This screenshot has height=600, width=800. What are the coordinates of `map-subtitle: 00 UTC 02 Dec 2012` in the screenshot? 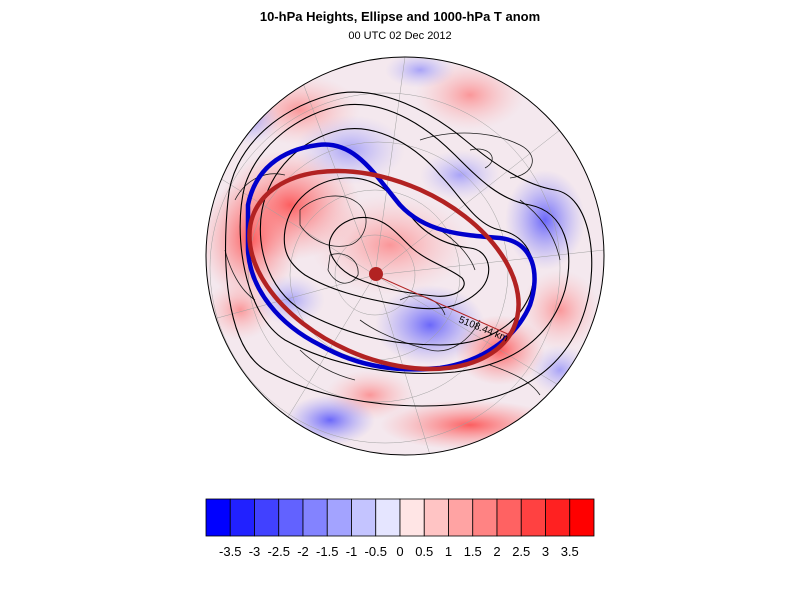 It's located at (400, 36).